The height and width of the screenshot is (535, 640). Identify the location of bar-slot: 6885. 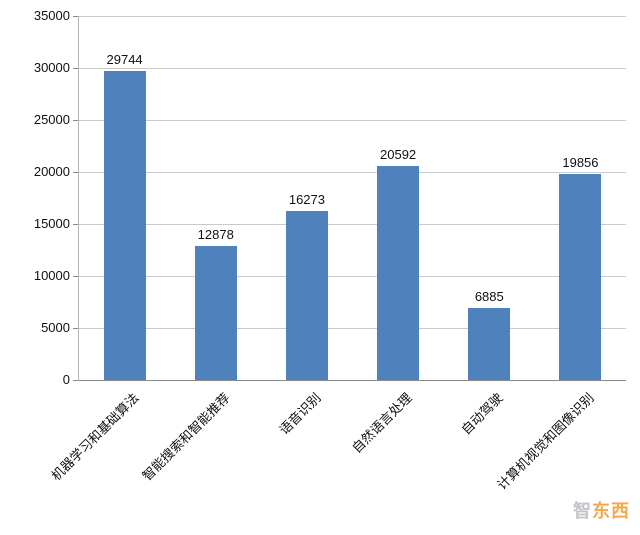
(489, 198).